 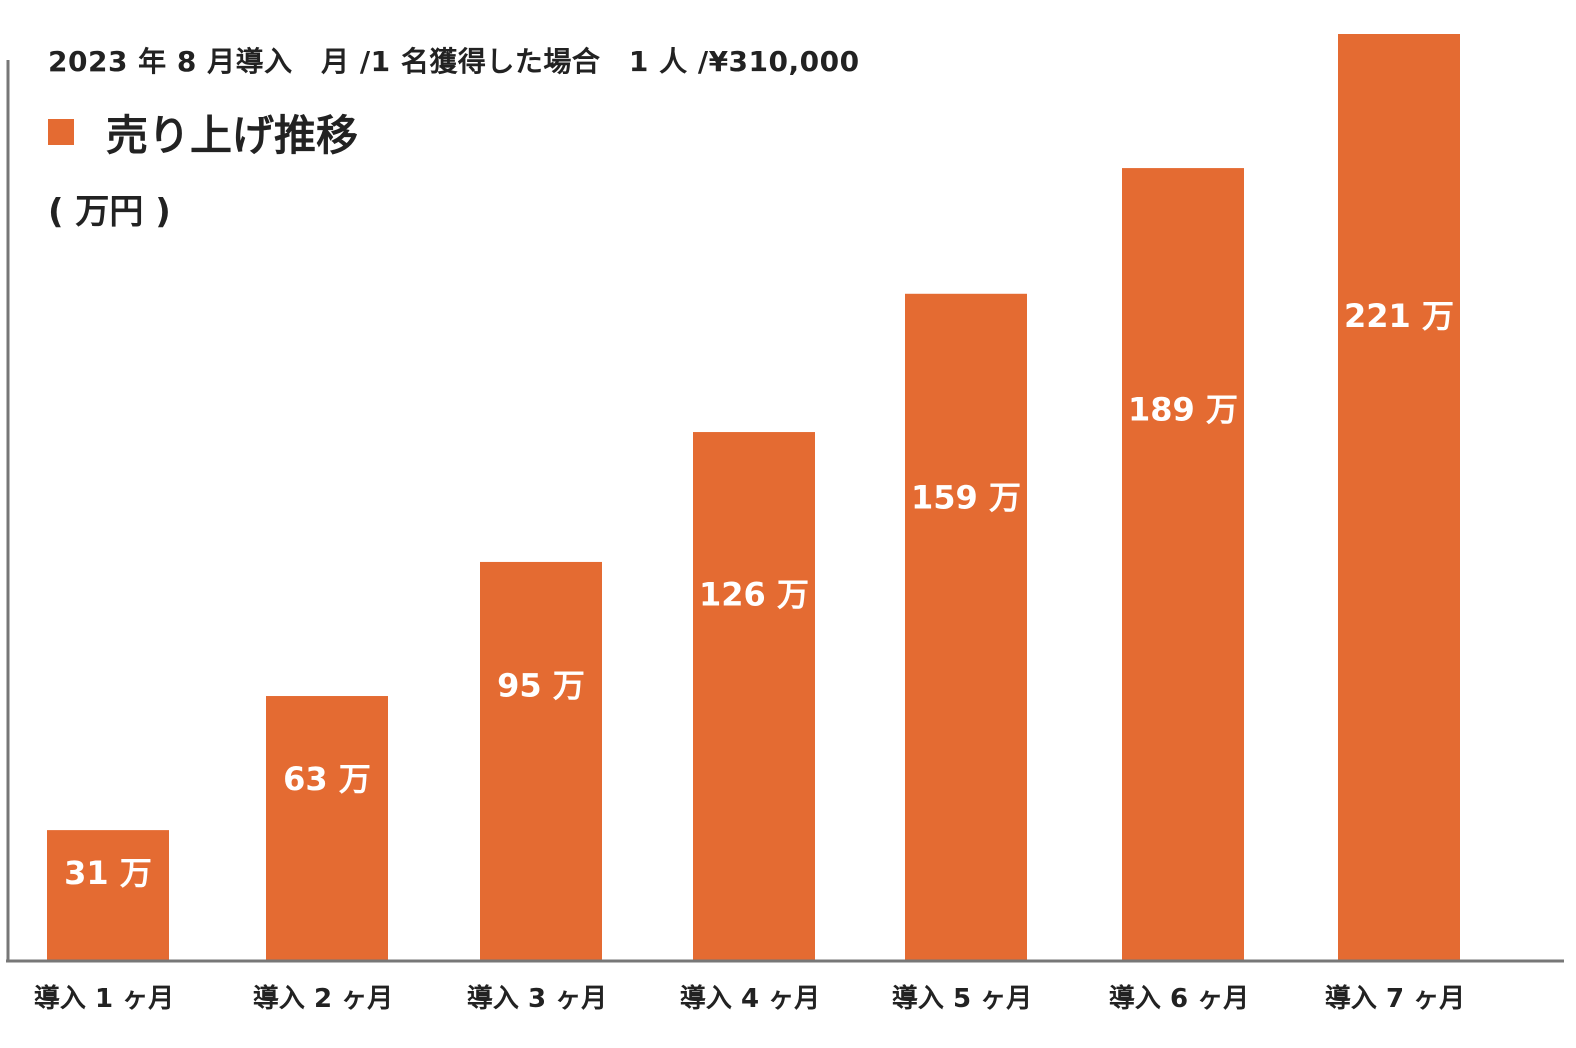 I want to click on bar-value-label-2: 63 万, so click(x=327, y=779).